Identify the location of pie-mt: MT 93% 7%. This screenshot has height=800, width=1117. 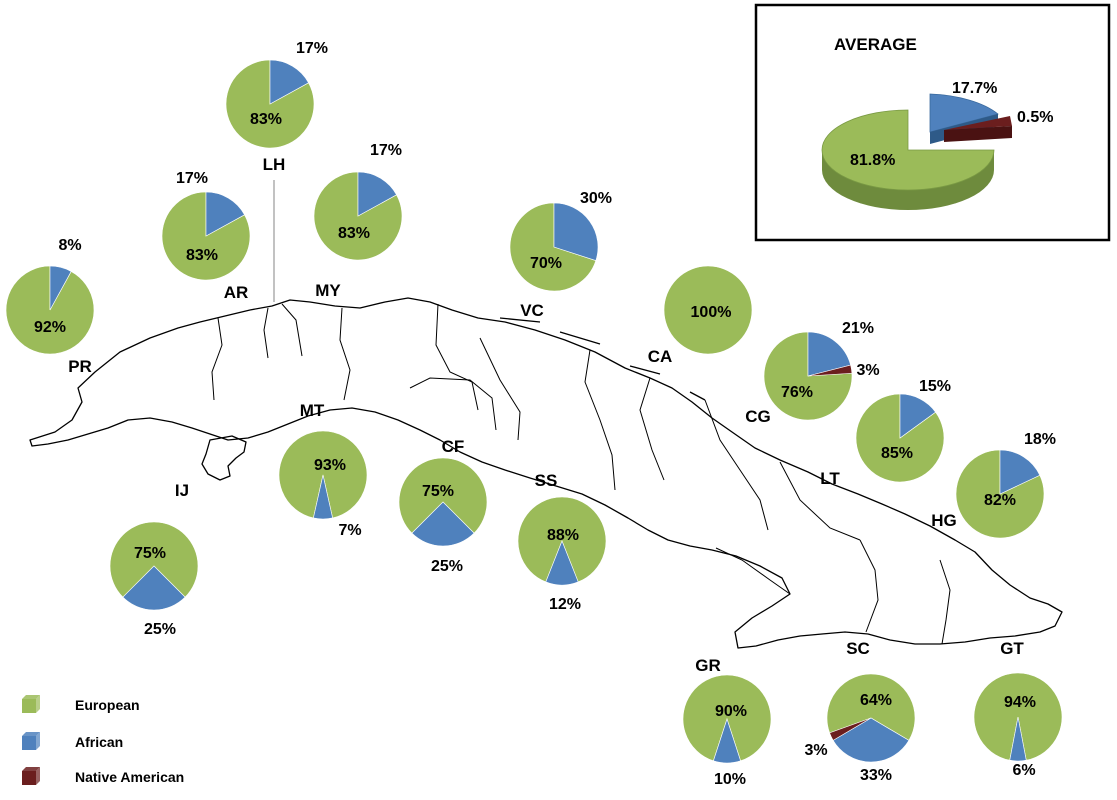
(323, 470).